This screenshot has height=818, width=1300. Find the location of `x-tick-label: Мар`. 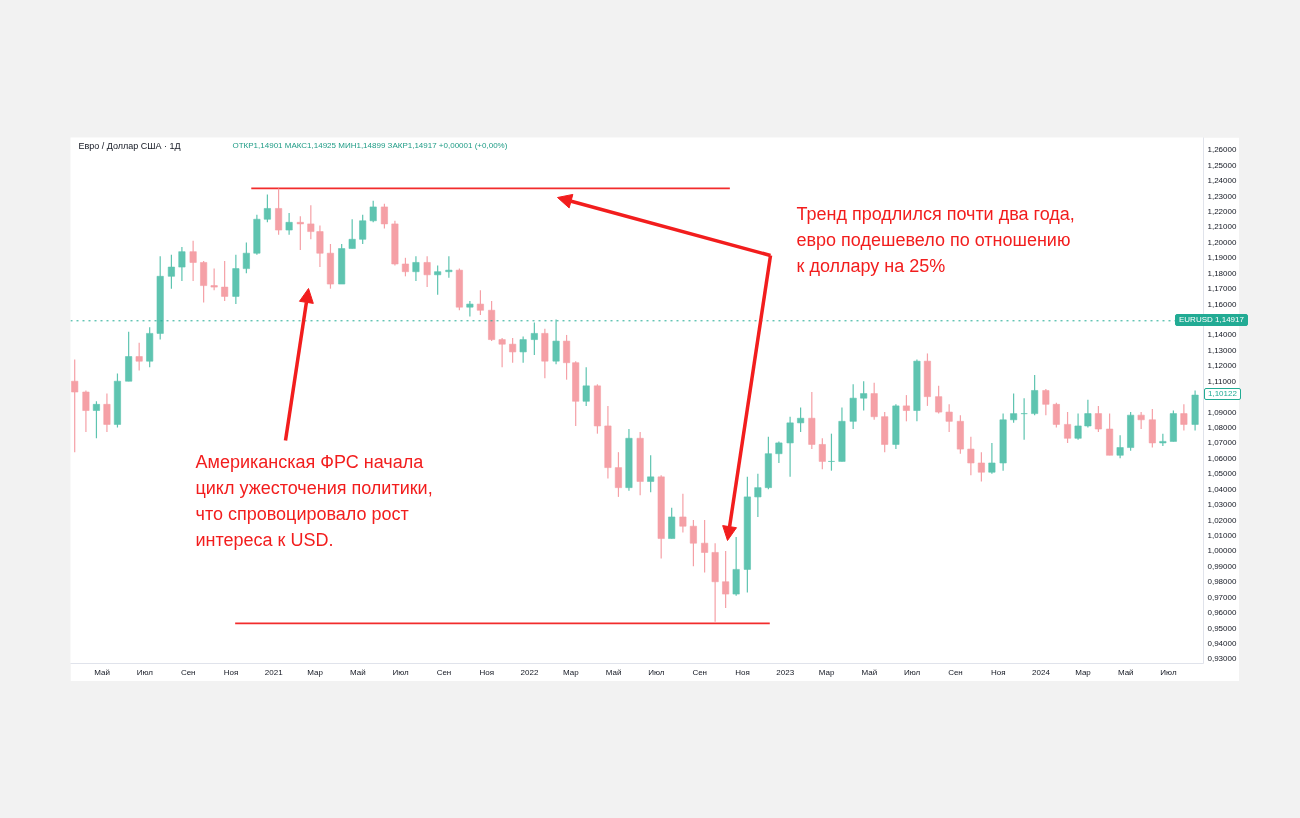

x-tick-label: Мар is located at coordinates (315, 672).